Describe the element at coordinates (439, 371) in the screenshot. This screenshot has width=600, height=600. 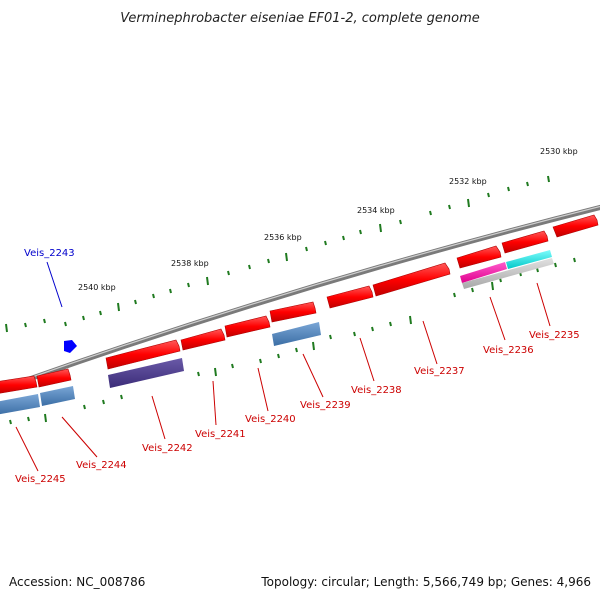
I see `gene-label: Veis_2237` at that location.